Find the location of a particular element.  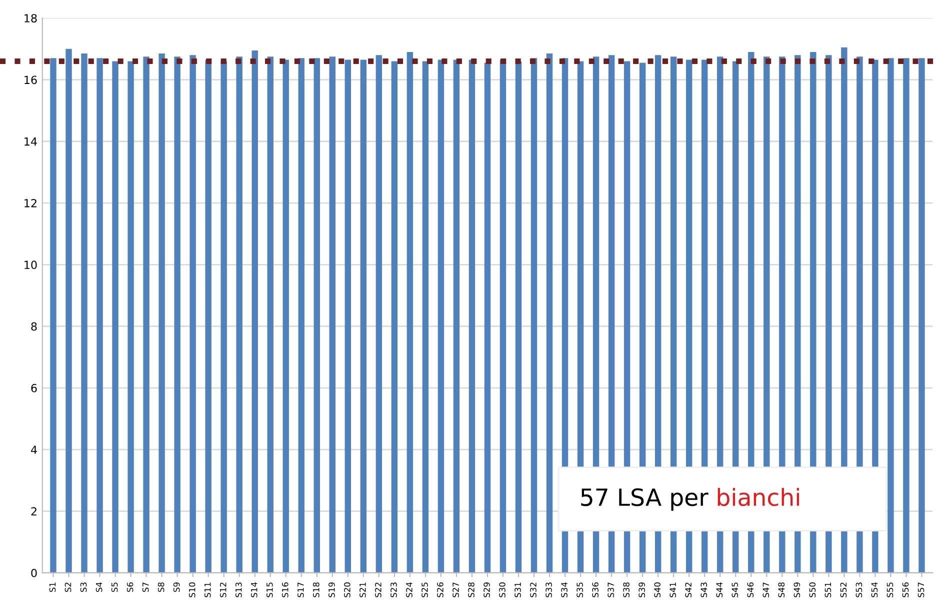

x-tick-label: S16 is located at coordinates (285, 590).